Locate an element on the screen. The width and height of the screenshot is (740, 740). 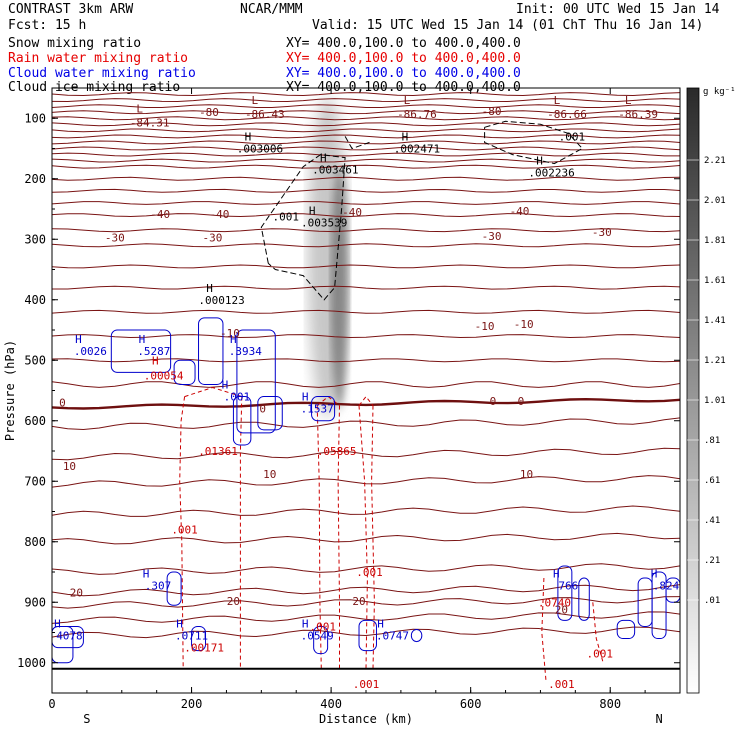
cloud-water-max-value: .0026 is located at coordinates (90, 351).